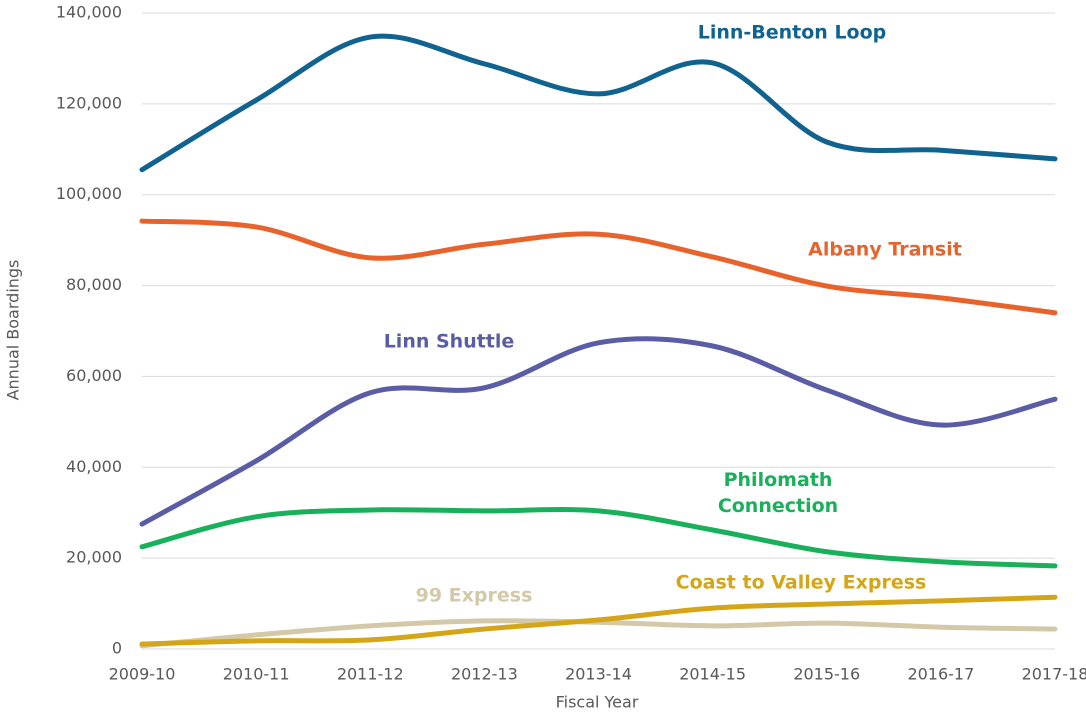 This screenshot has width=1086, height=715. Describe the element at coordinates (778, 493) in the screenshot. I see `series-label: Philomath Connection` at that location.